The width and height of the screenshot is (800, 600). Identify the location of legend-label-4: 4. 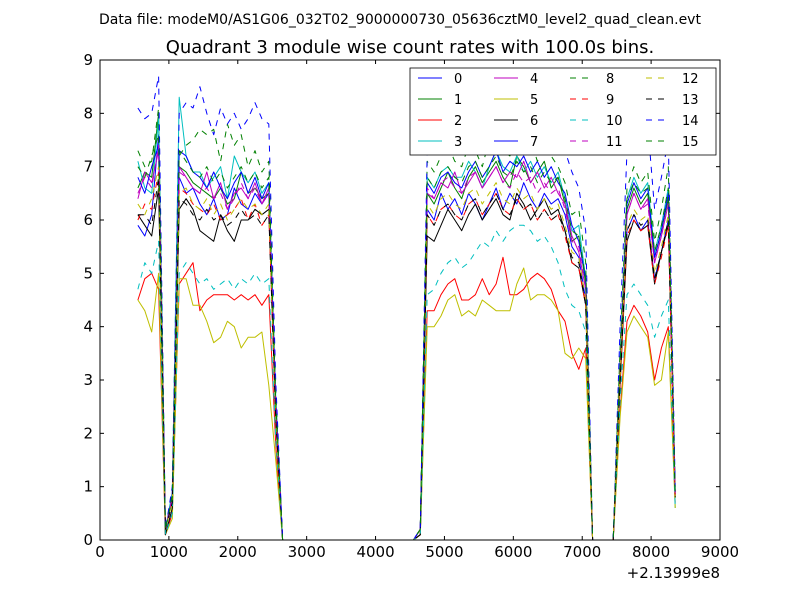
(534, 79).